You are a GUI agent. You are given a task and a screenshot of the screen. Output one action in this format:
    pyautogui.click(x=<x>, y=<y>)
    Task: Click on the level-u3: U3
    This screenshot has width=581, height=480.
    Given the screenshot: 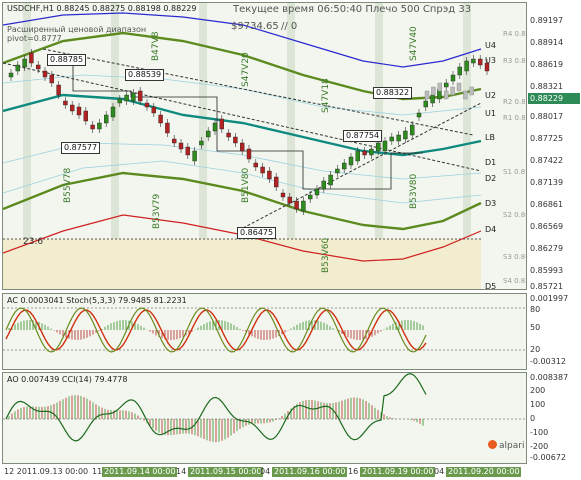 What is the action you would take?
    pyautogui.click(x=490, y=60)
    